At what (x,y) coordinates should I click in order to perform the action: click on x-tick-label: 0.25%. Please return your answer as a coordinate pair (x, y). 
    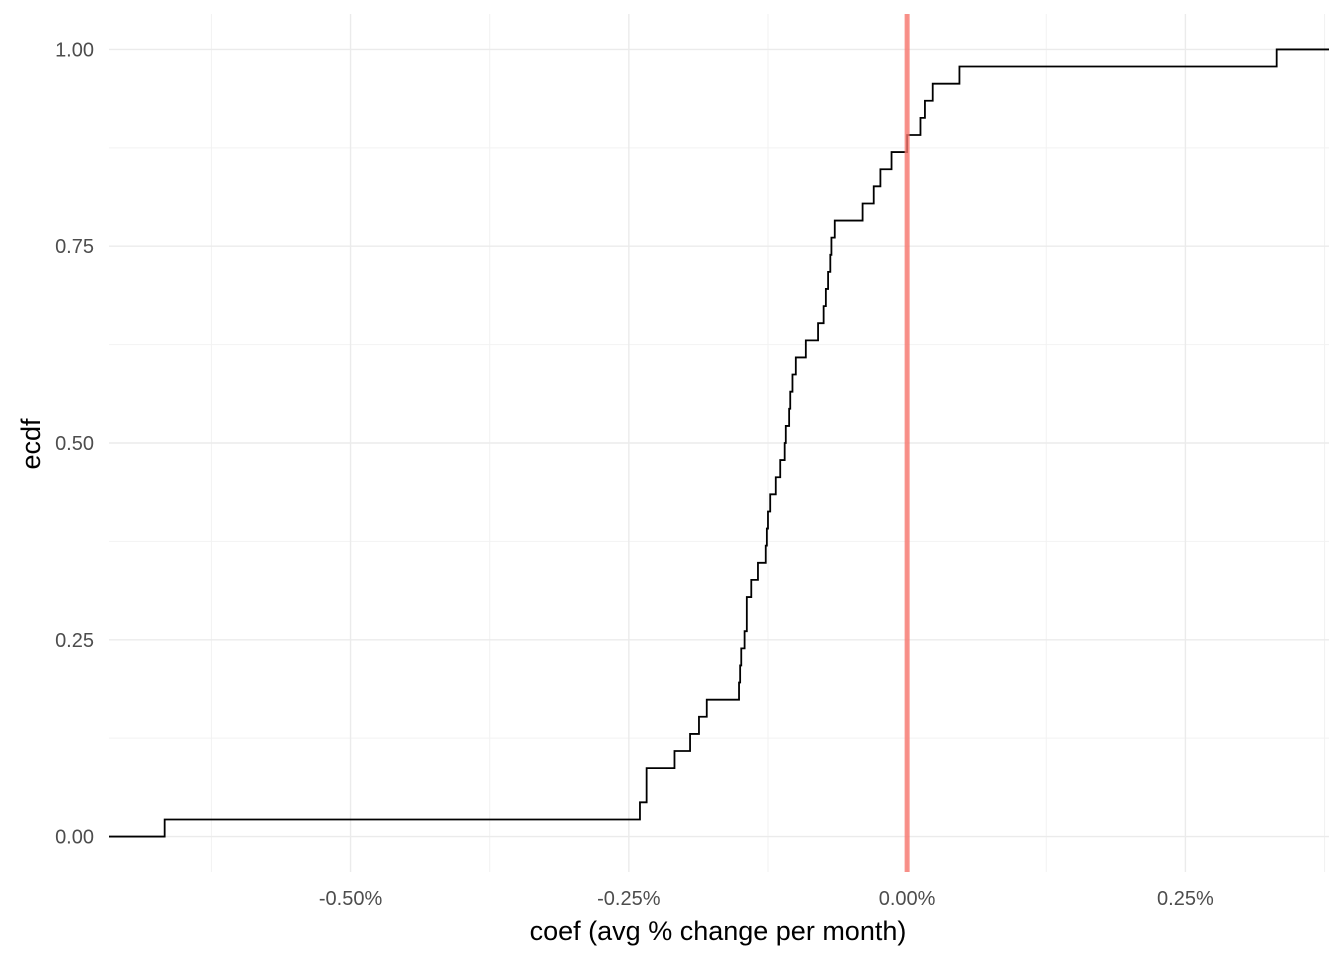
    Looking at the image, I should click on (1185, 899).